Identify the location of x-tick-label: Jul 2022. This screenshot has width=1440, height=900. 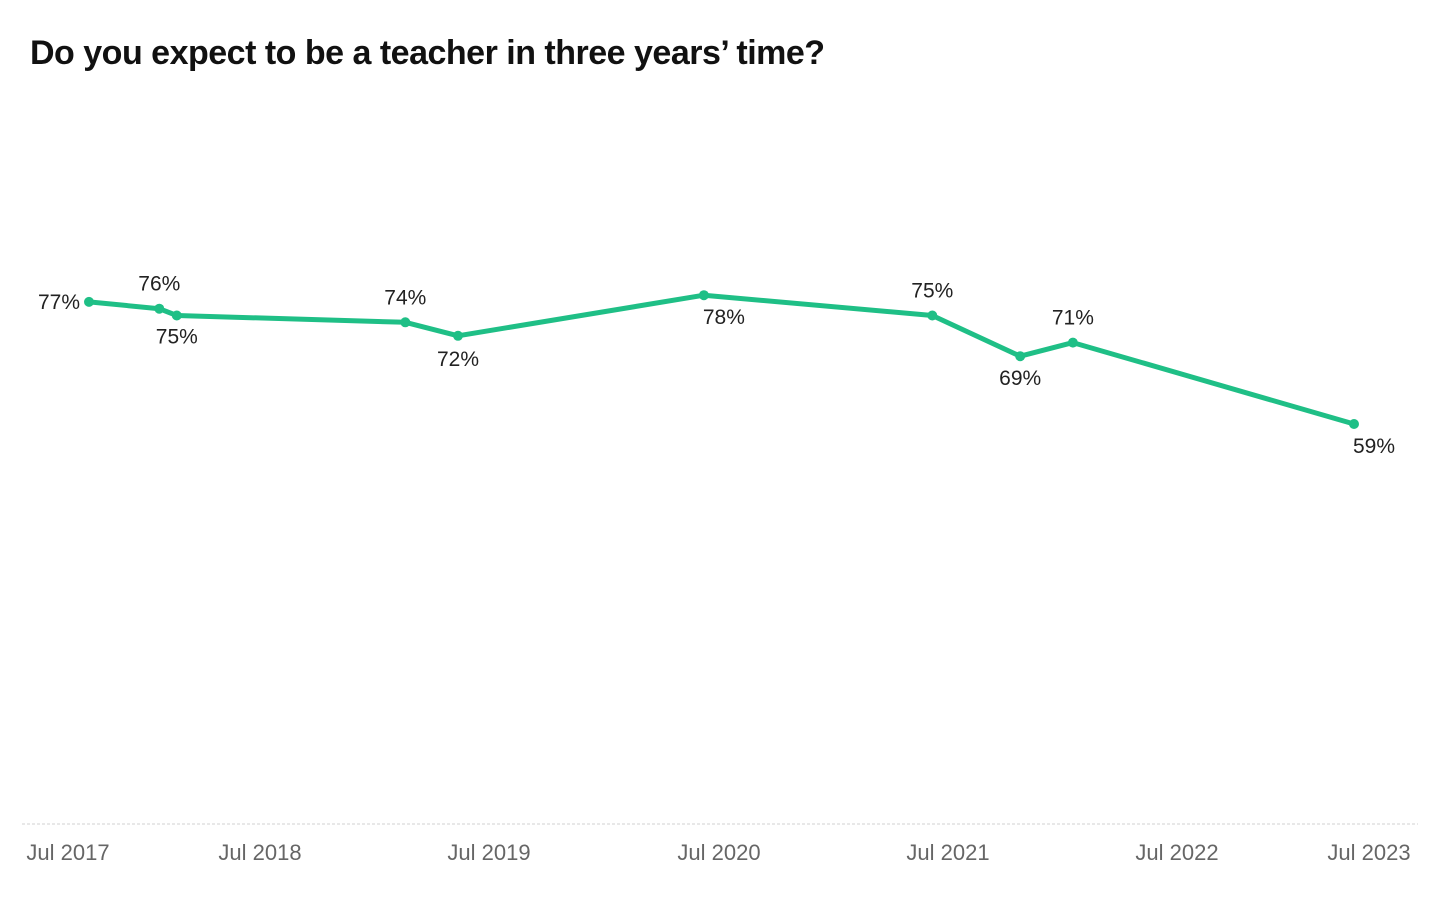
(1176, 852).